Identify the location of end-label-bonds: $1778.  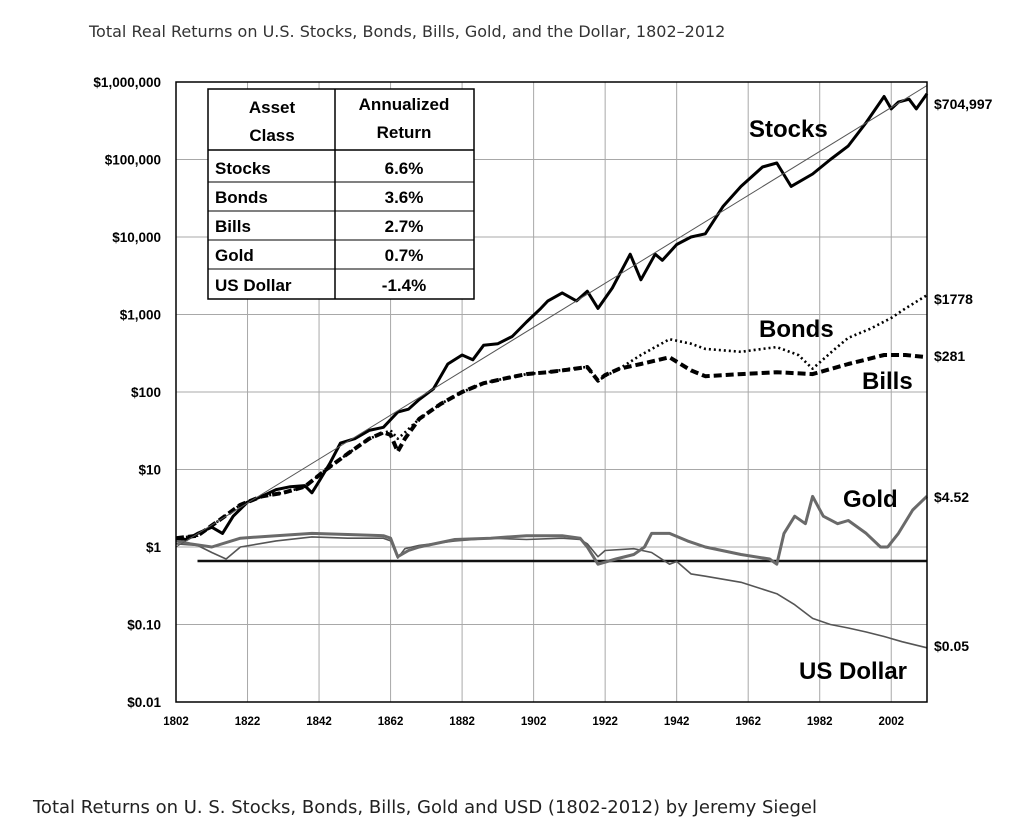
(953, 299).